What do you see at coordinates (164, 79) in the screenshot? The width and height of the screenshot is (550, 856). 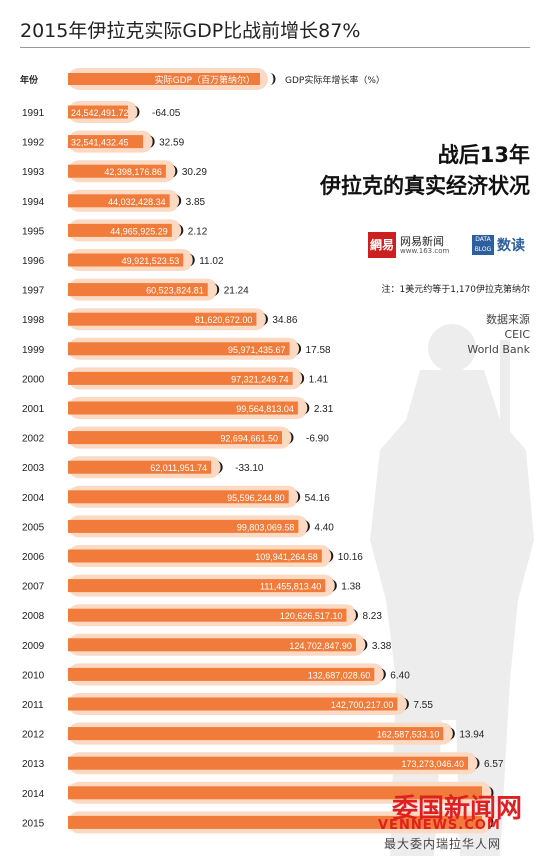 I see `header-bar` at bounding box center [164, 79].